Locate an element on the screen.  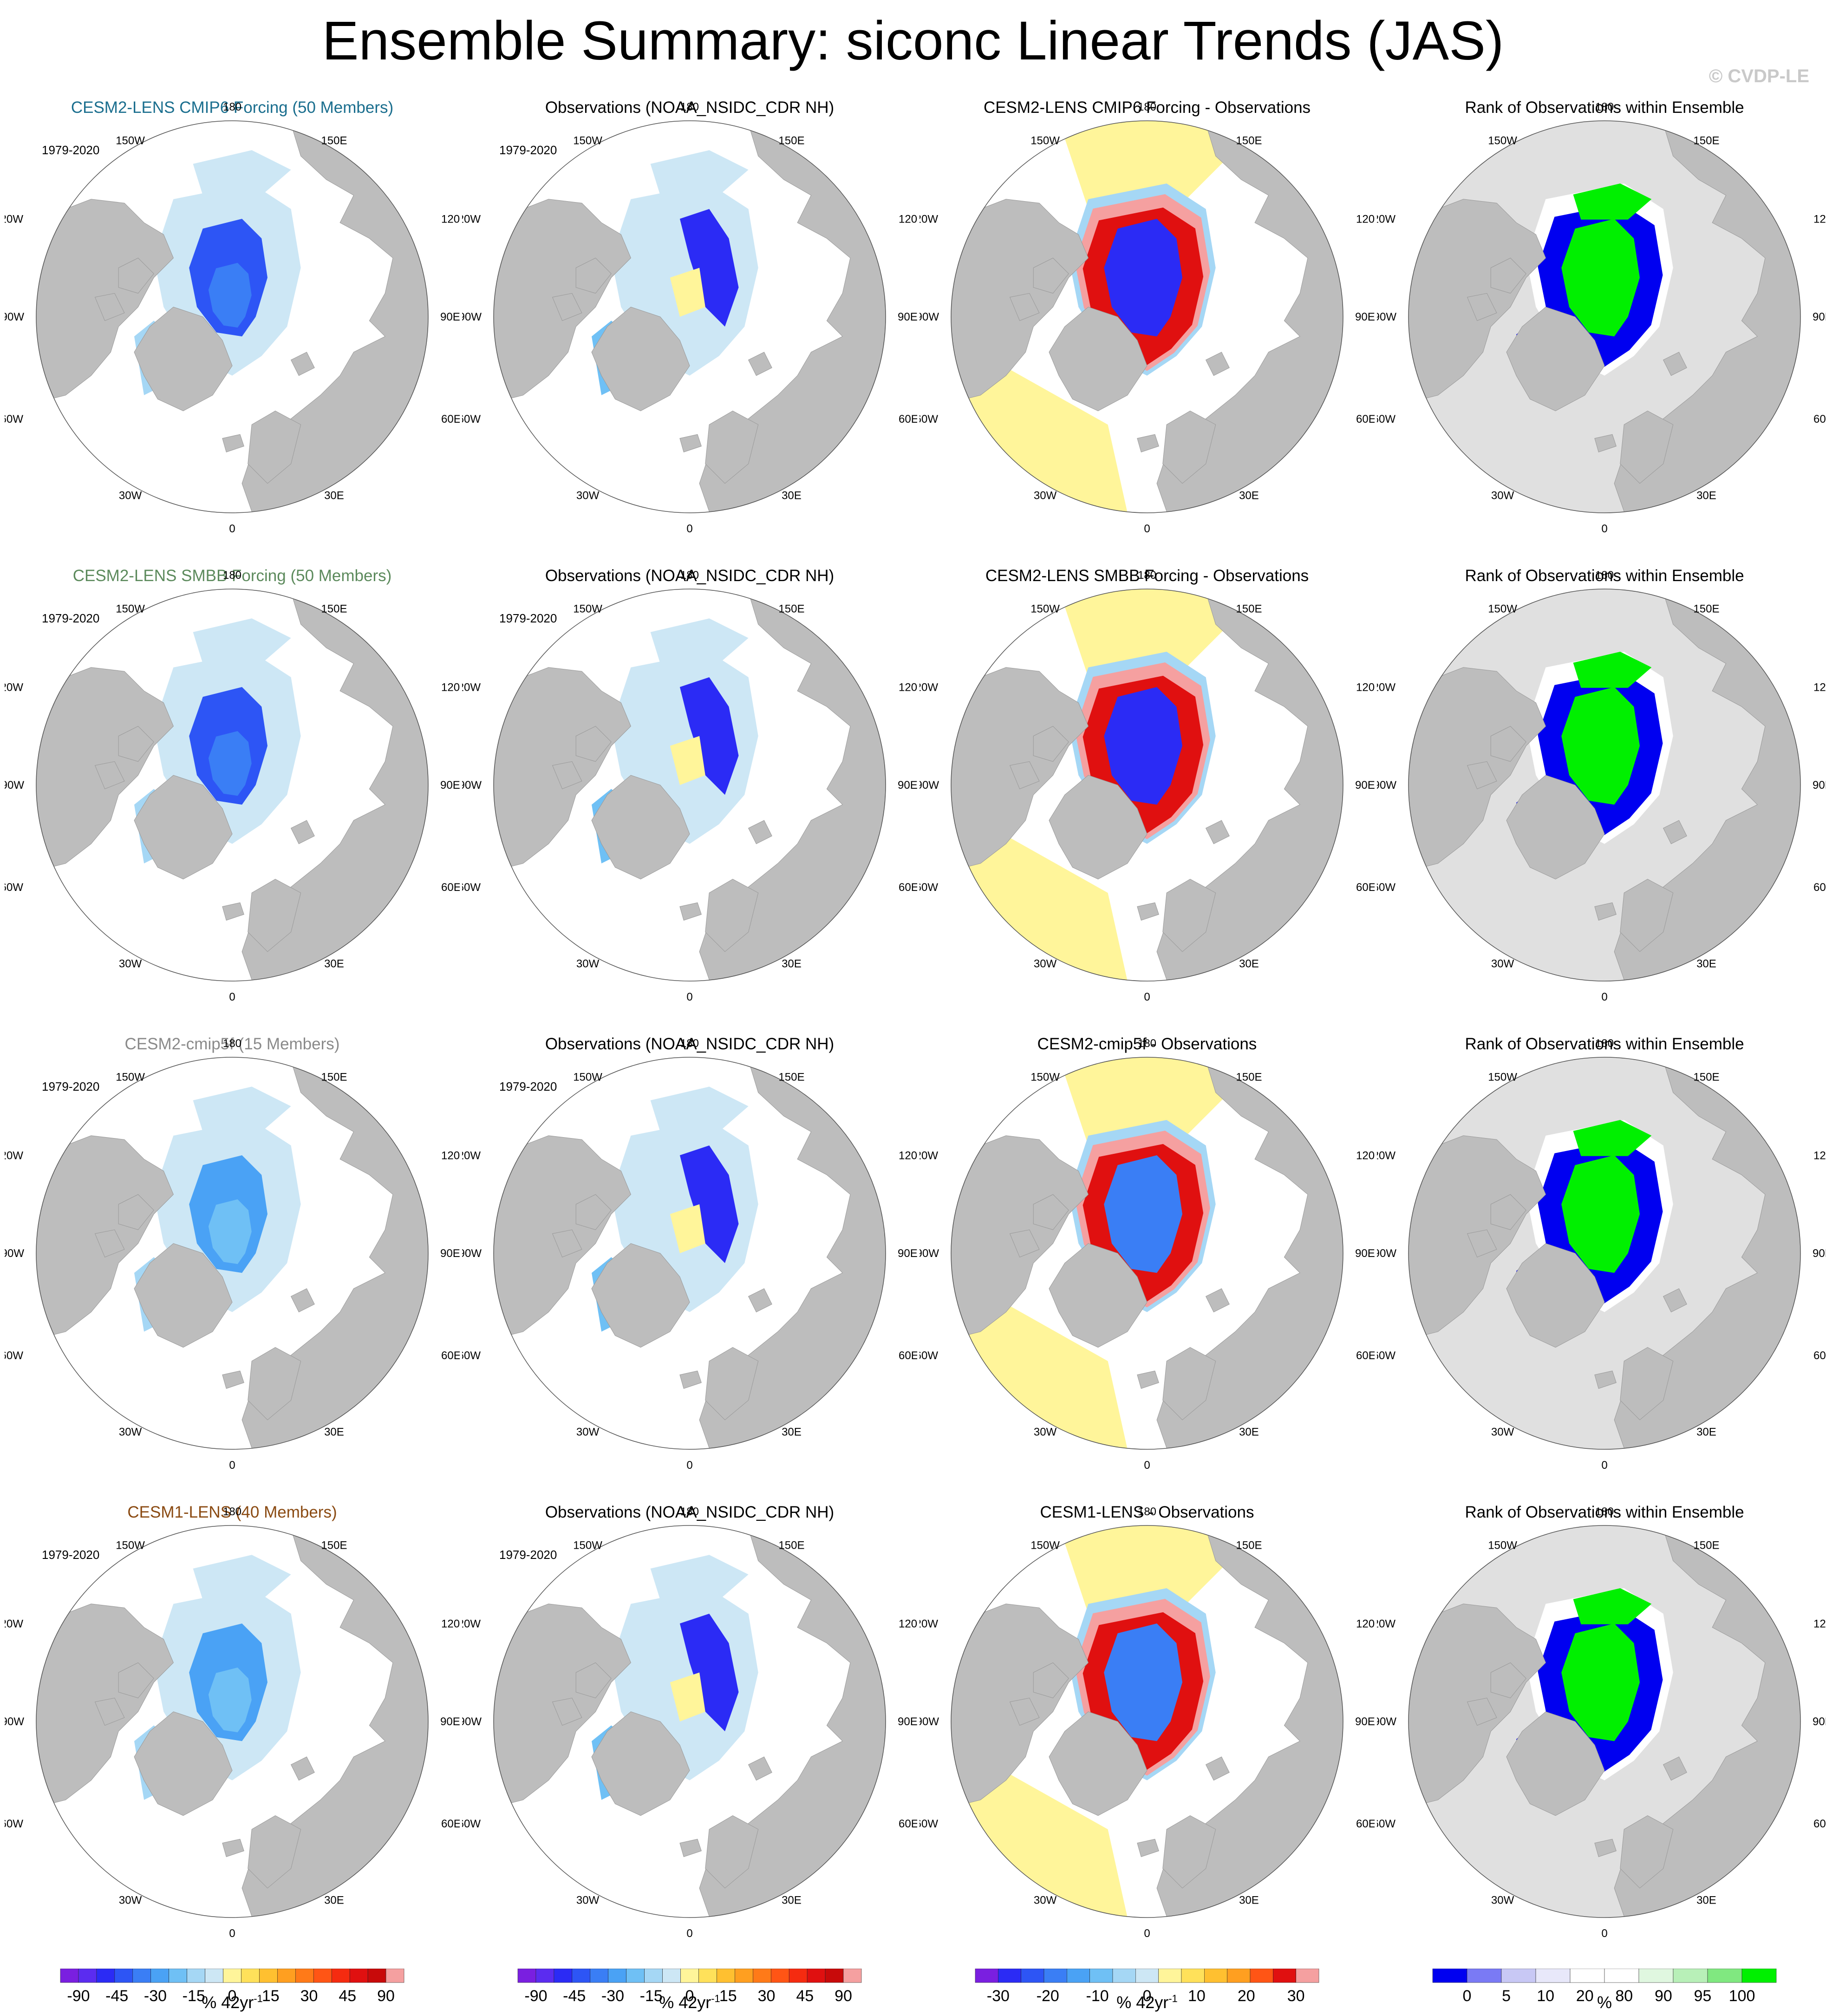
longitude-label: 150E is located at coordinates (334, 1545).